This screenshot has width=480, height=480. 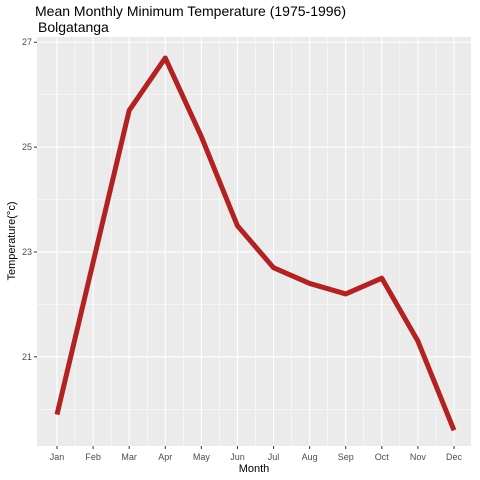 I want to click on x-tick-label: Jan, so click(x=57, y=457).